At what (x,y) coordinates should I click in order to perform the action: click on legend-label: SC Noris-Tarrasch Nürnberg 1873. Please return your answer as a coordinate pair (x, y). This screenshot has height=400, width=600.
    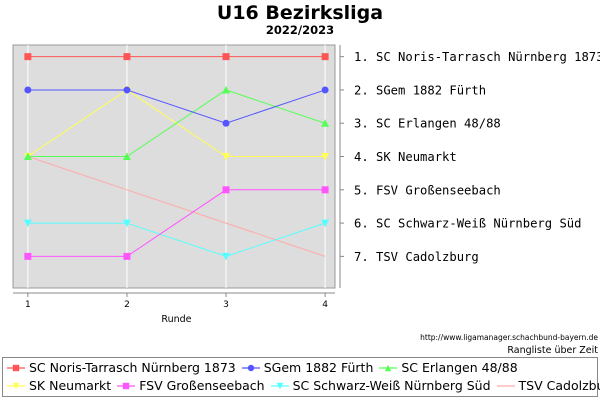
    Looking at the image, I should click on (132, 367).